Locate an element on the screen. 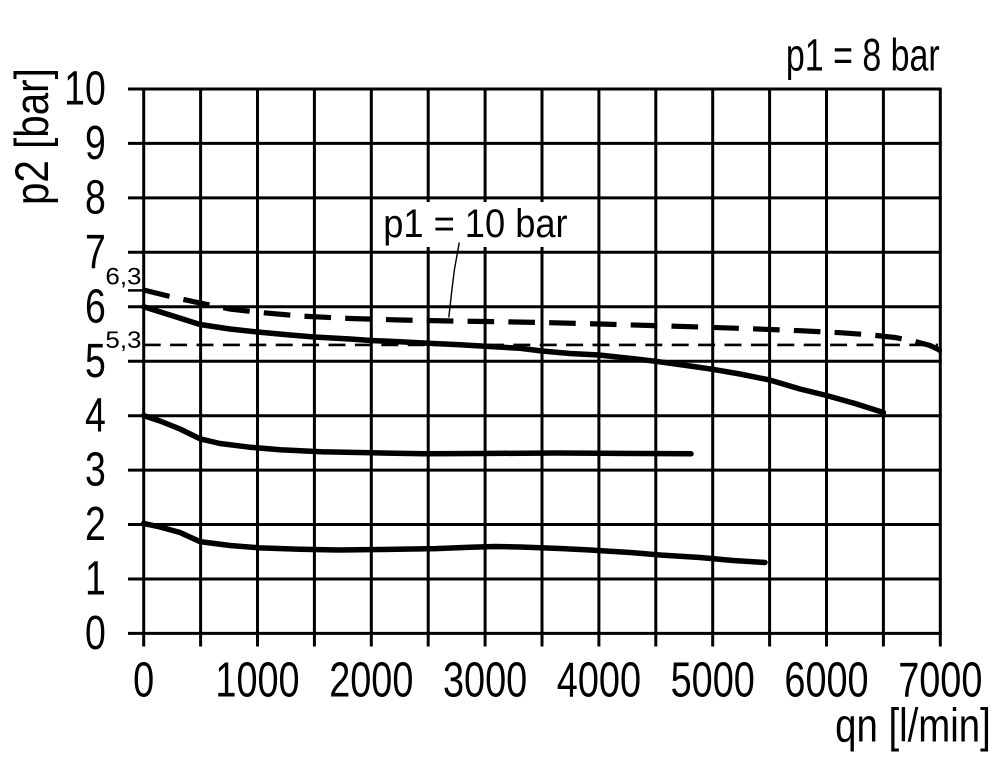 The width and height of the screenshot is (1000, 764). svg-text: 6 is located at coordinates (95, 307).